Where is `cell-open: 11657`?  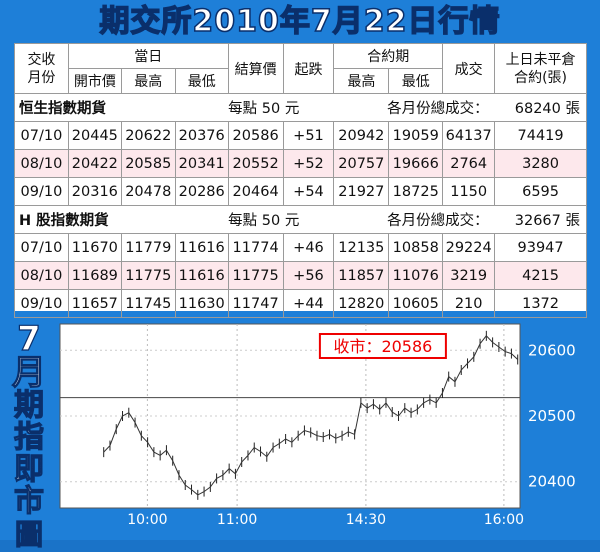 cell-open: 11657 is located at coordinates (94, 303).